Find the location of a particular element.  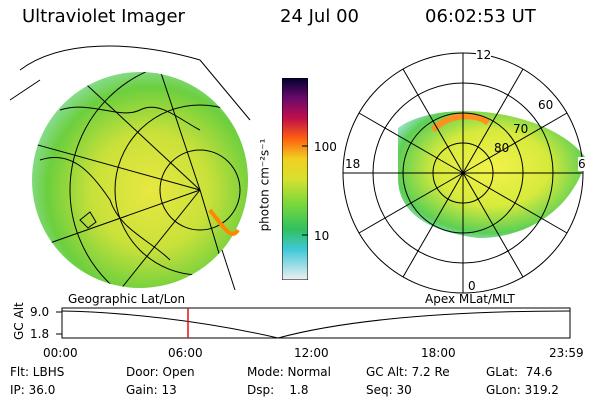

timeline-axis-label: GC Alt is located at coordinates (19, 321).